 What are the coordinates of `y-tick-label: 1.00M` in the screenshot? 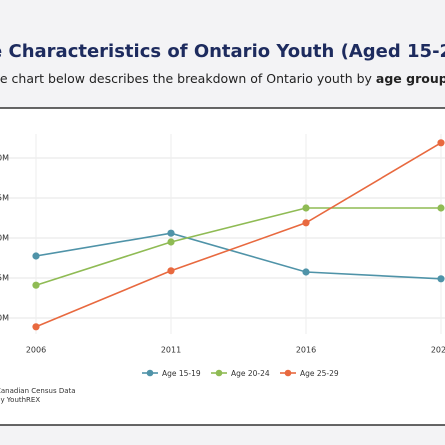 It's located at (4, 158).